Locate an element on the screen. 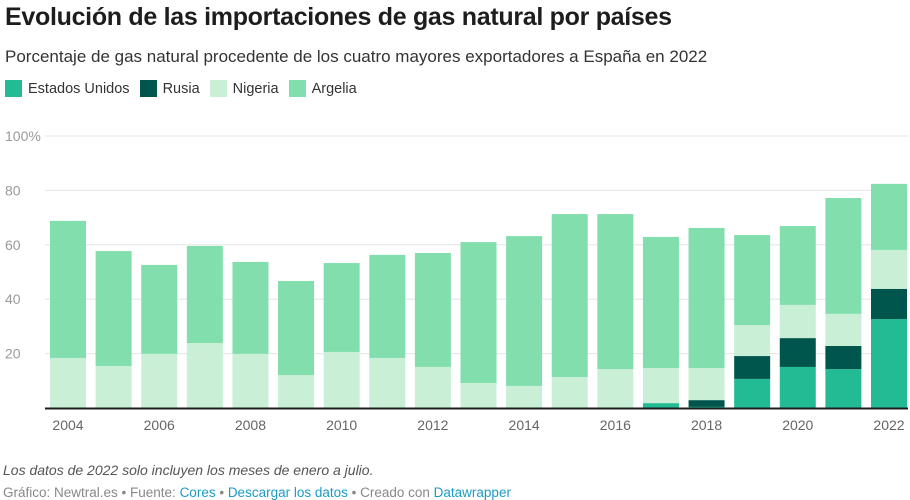 The height and width of the screenshot is (500, 910). bar-segment-estados-unidos-2021 is located at coordinates (843, 388).